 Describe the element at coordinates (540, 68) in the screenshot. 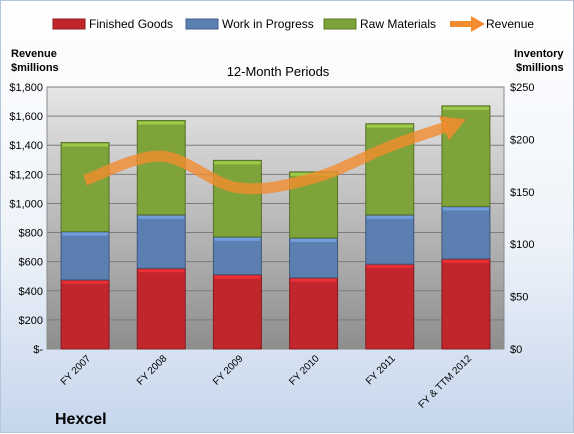

I see `right-axis-title-line2: $millions` at that location.